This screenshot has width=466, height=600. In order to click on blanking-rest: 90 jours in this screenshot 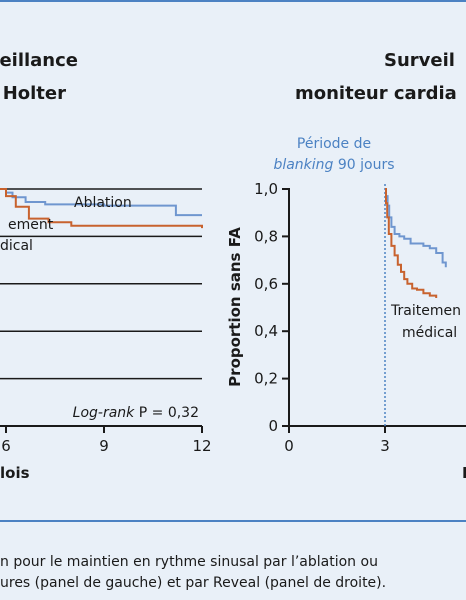, I will do `click(363, 165)`.